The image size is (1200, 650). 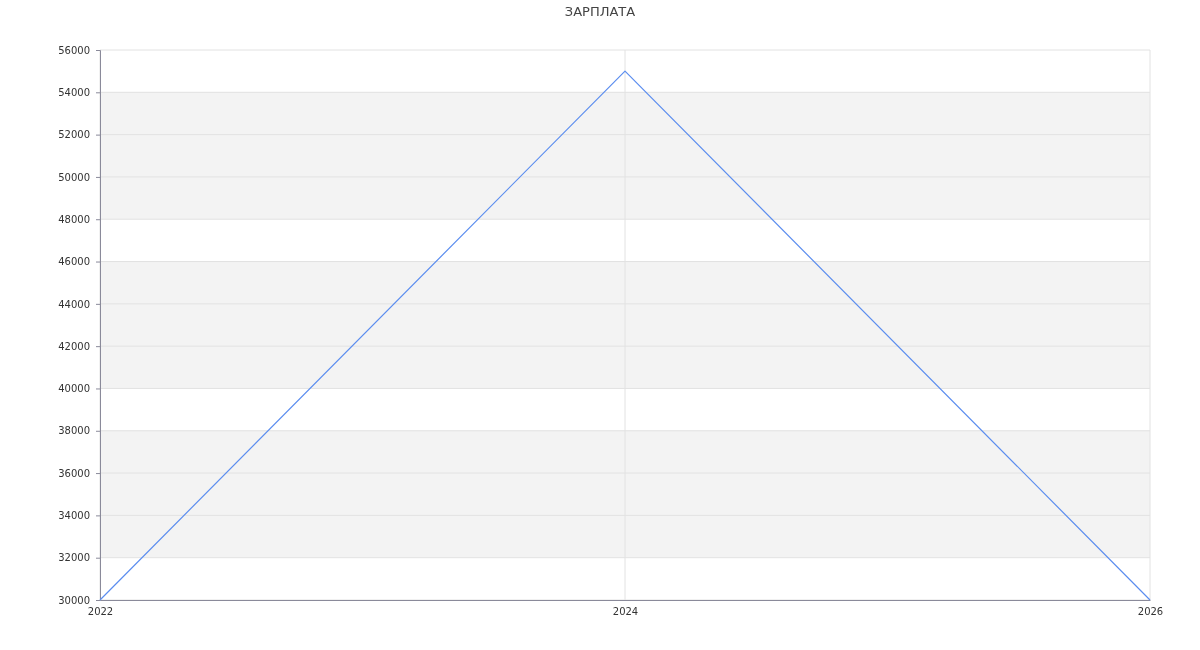 I want to click on y-tick-label: 36000, so click(x=74, y=473).